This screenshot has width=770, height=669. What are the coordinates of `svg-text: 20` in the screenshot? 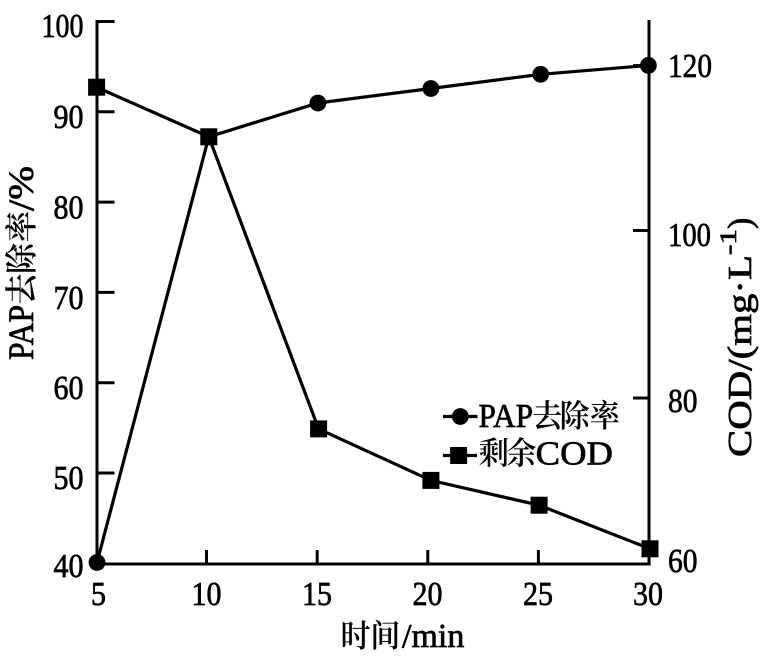 It's located at (428, 594).